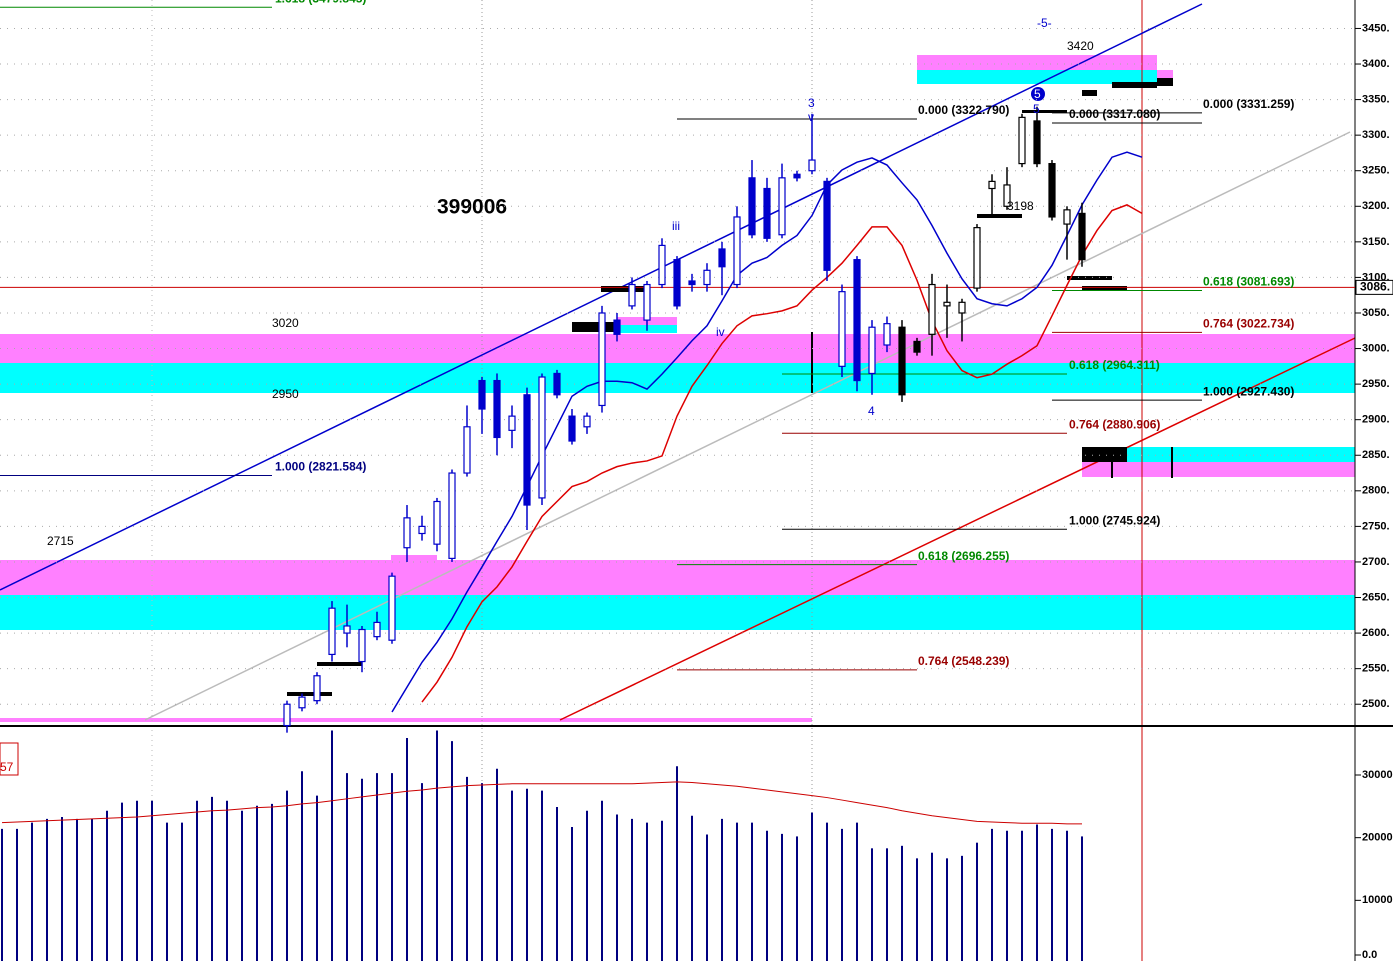 Image resolution: width=1393 pixels, height=961 pixels. I want to click on last-price-label: 3086., so click(1375, 287).